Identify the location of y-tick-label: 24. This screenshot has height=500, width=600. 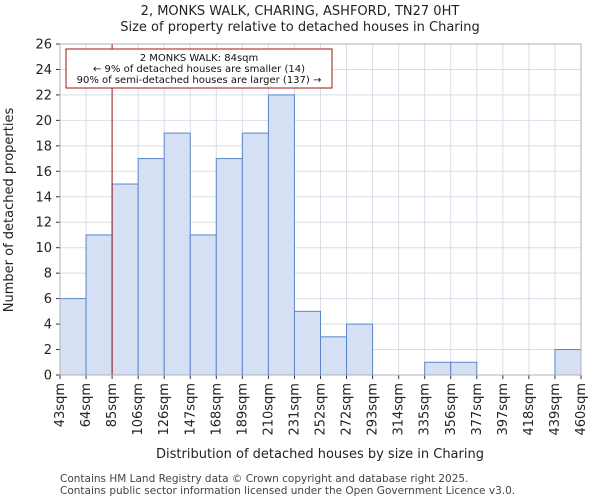
(43, 70).